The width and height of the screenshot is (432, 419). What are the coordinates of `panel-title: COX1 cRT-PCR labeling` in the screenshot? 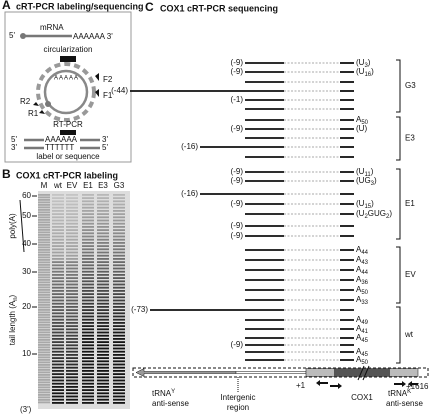 It's located at (67, 175).